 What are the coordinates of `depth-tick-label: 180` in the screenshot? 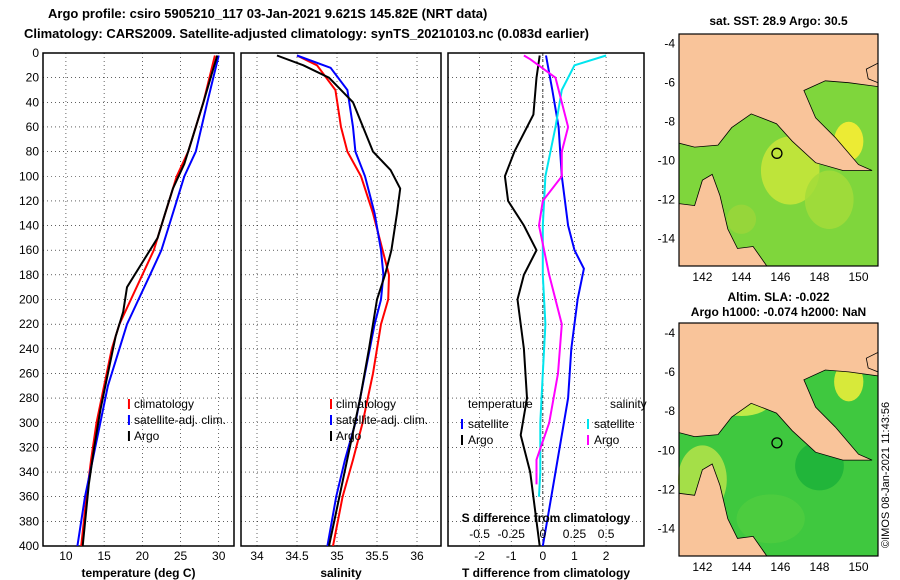 It's located at (29, 275).